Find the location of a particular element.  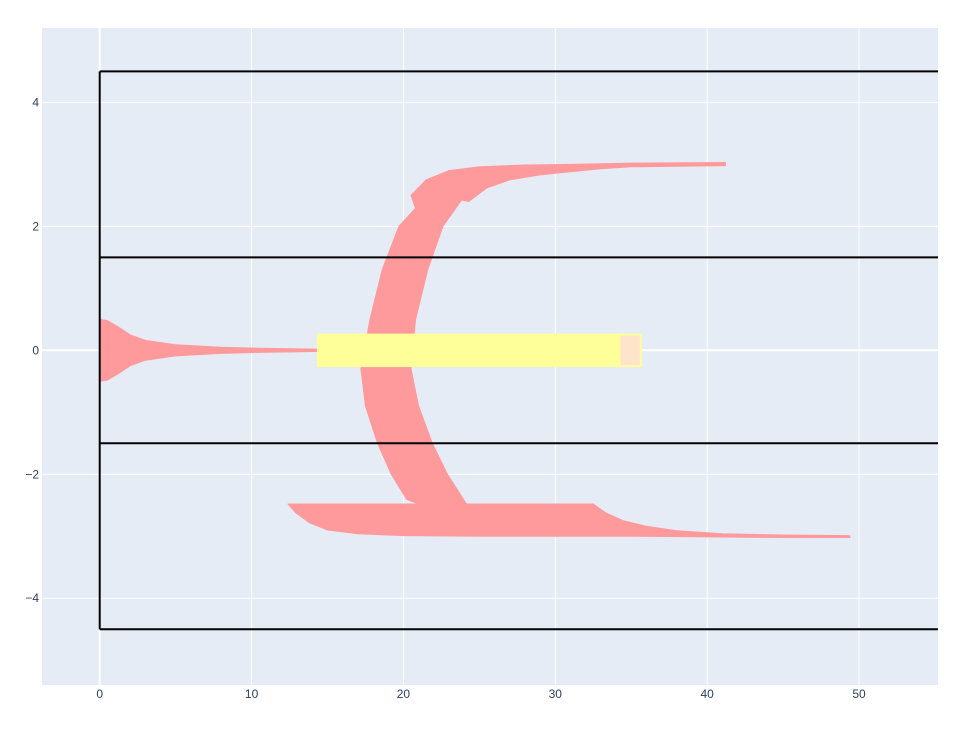

vehicle-box is located at coordinates (479, 350).